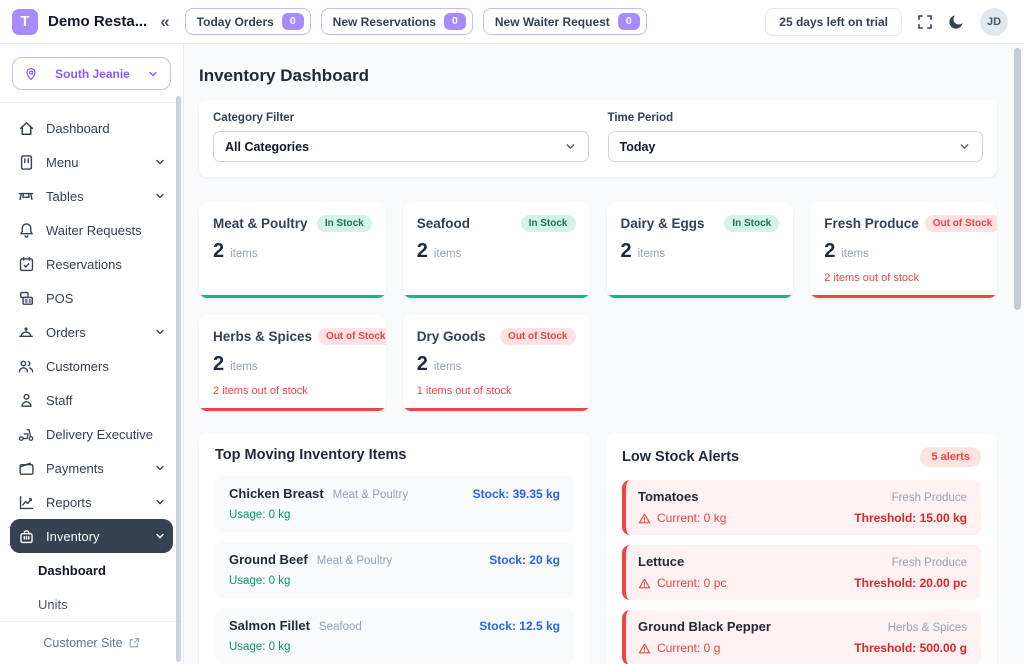 The image size is (1024, 664). What do you see at coordinates (496, 250) in the screenshot?
I see `category-card: Seafood In Stock 2 items` at bounding box center [496, 250].